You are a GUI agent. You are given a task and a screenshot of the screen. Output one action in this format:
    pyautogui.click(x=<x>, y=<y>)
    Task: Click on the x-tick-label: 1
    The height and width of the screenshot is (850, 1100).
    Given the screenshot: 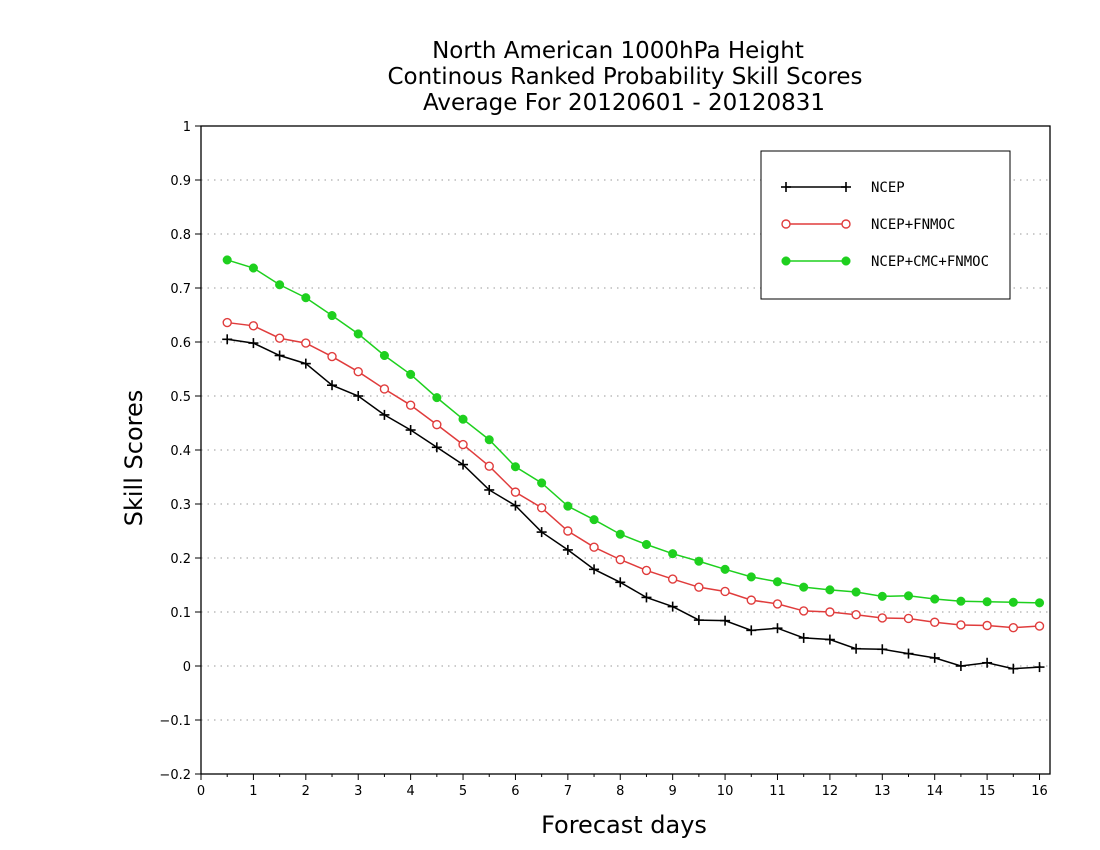 What is the action you would take?
    pyautogui.click(x=253, y=791)
    